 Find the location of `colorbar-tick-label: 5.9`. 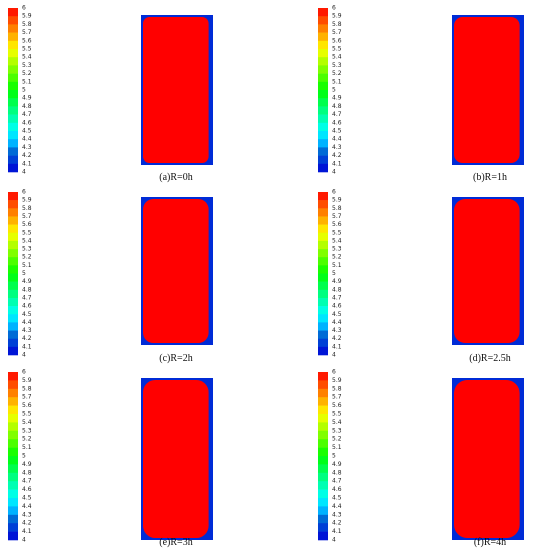

colorbar-tick-label: 5.9 is located at coordinates (27, 380).